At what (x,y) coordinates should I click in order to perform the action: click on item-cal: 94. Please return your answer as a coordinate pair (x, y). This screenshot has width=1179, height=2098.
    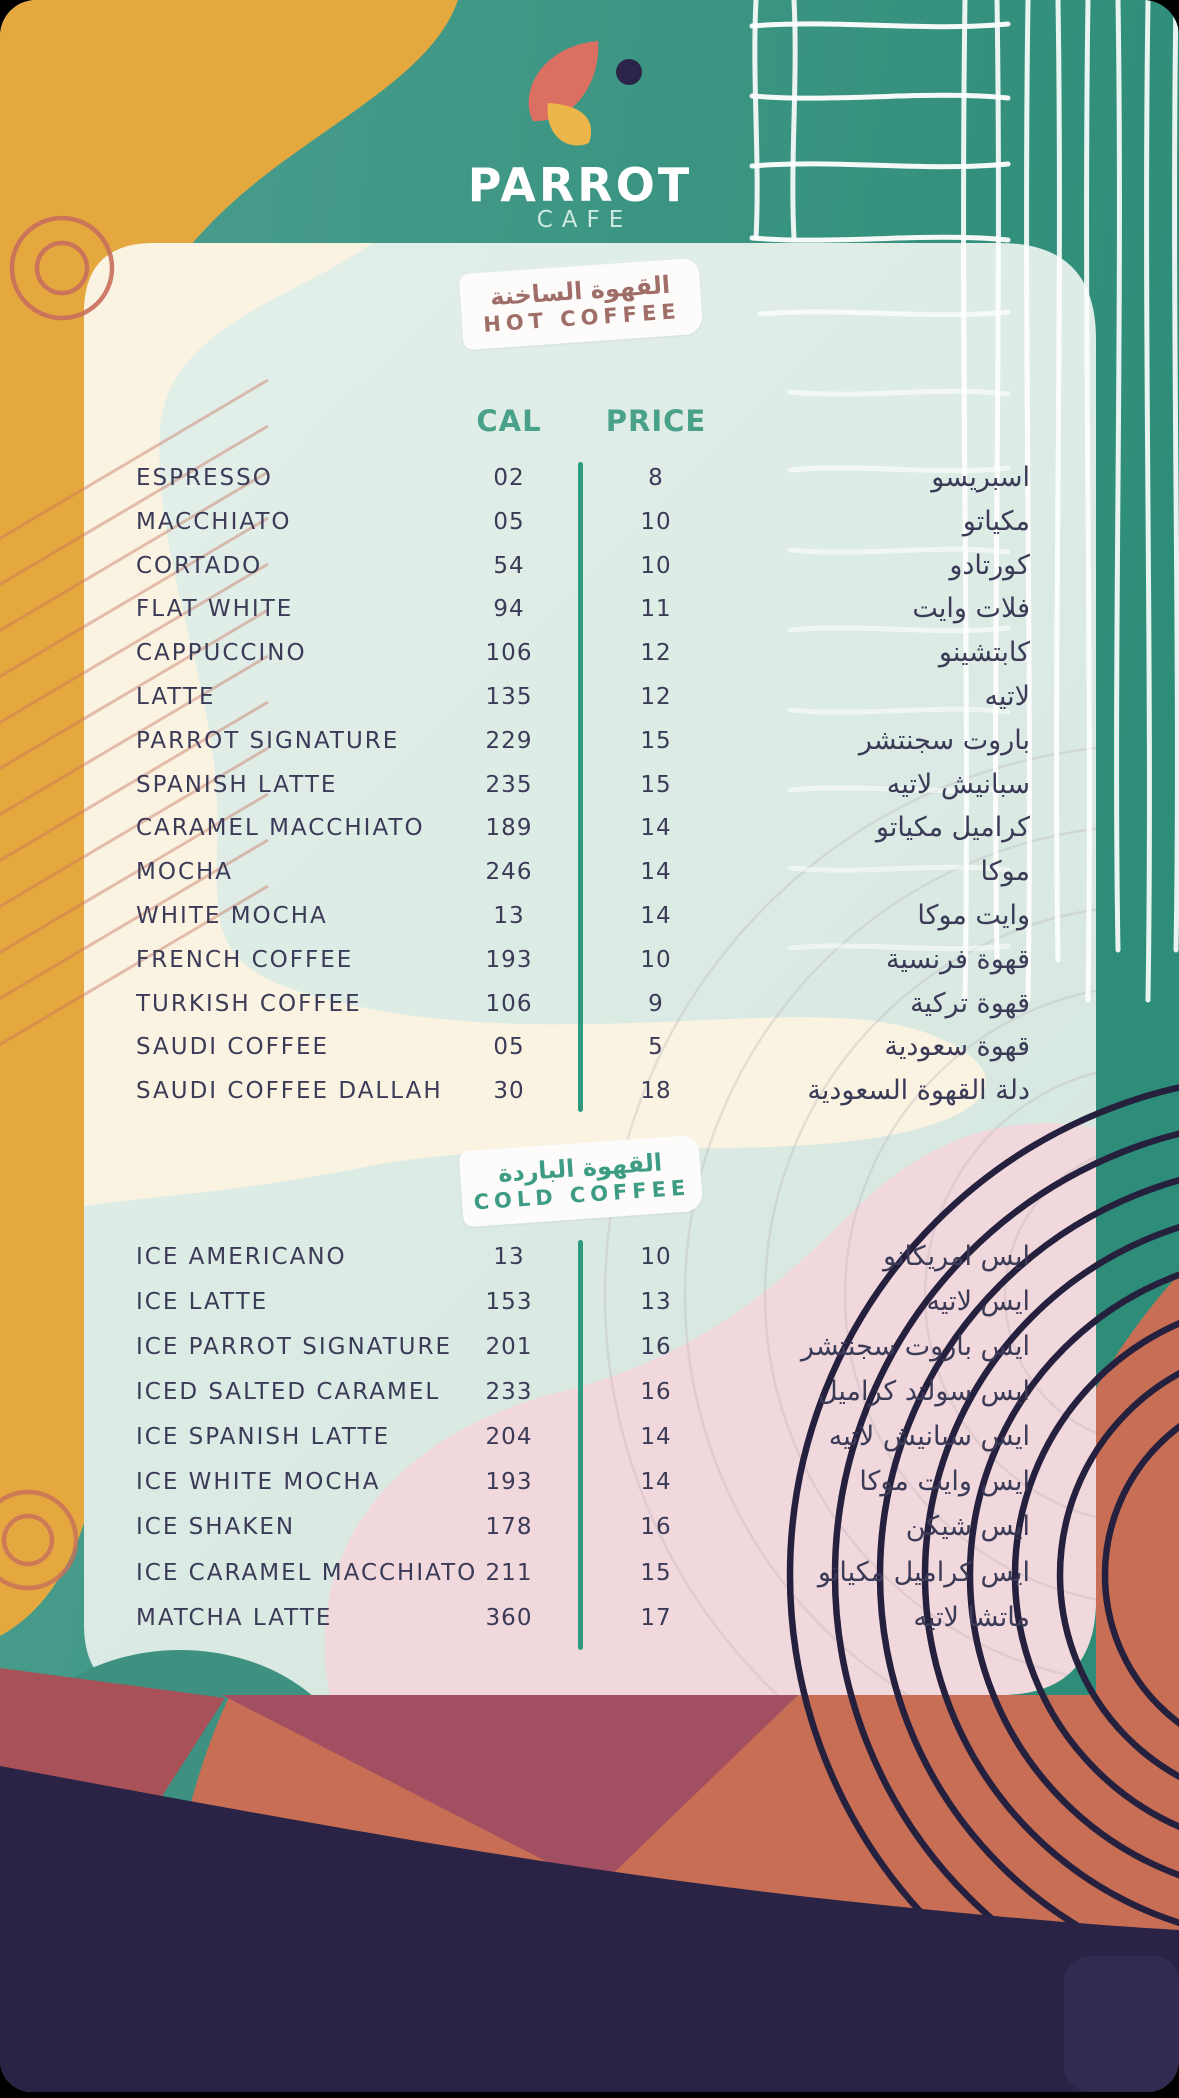
    Looking at the image, I should click on (509, 609).